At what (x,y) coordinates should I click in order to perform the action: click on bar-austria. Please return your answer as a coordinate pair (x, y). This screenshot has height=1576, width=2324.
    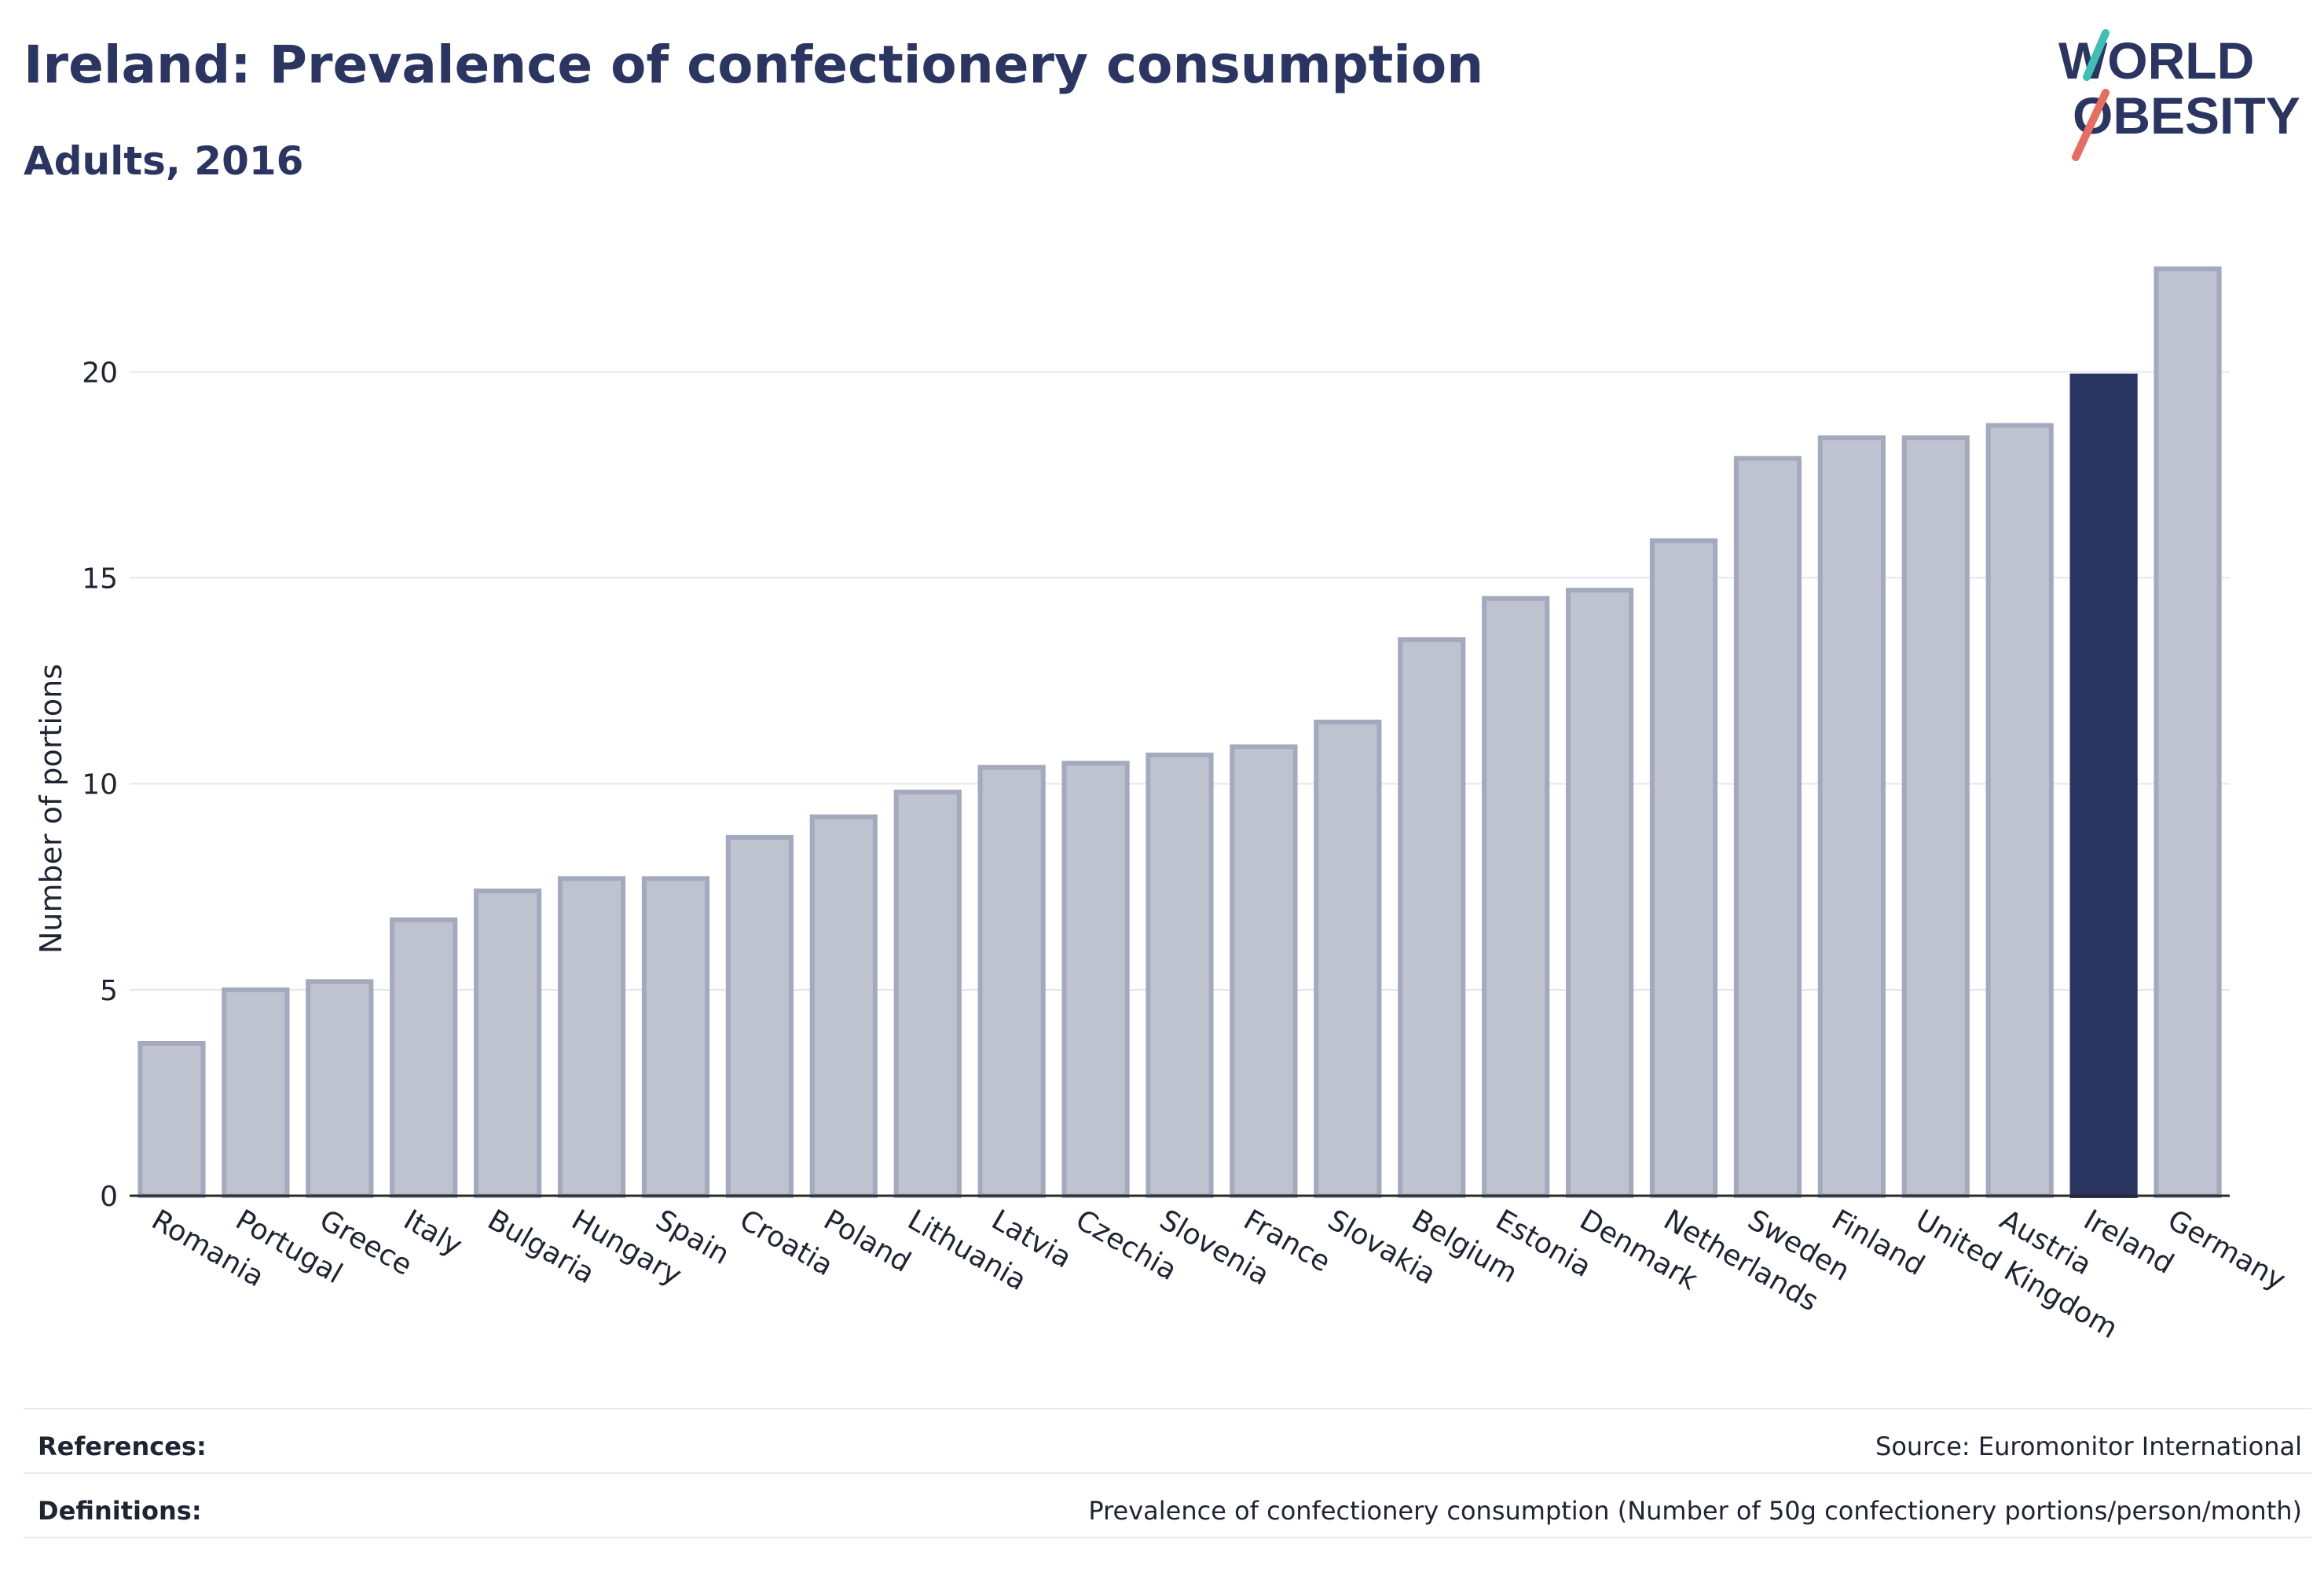
    Looking at the image, I should click on (2019, 810).